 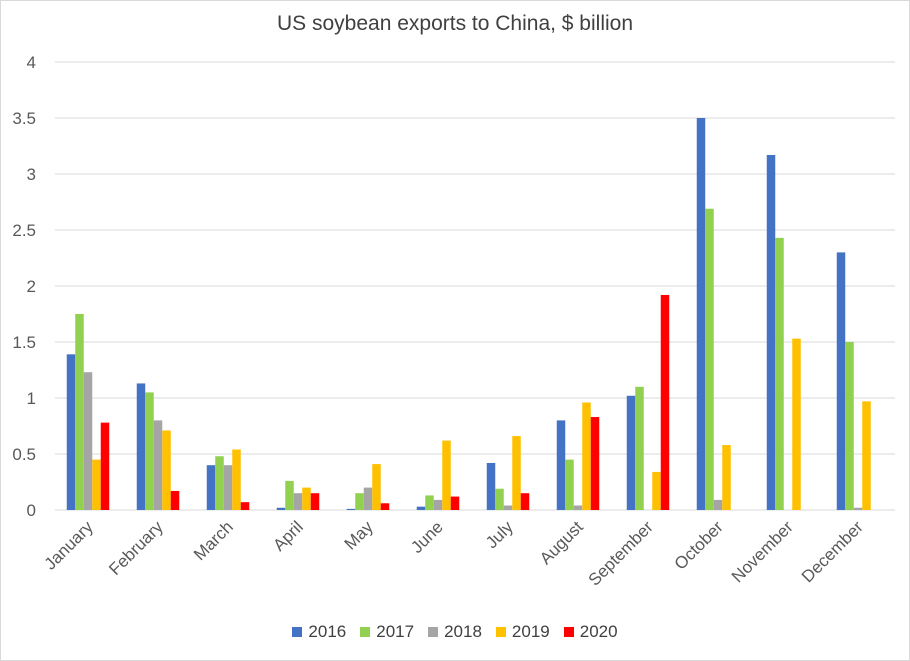 I want to click on bar-2018-march, so click(x=228, y=487).